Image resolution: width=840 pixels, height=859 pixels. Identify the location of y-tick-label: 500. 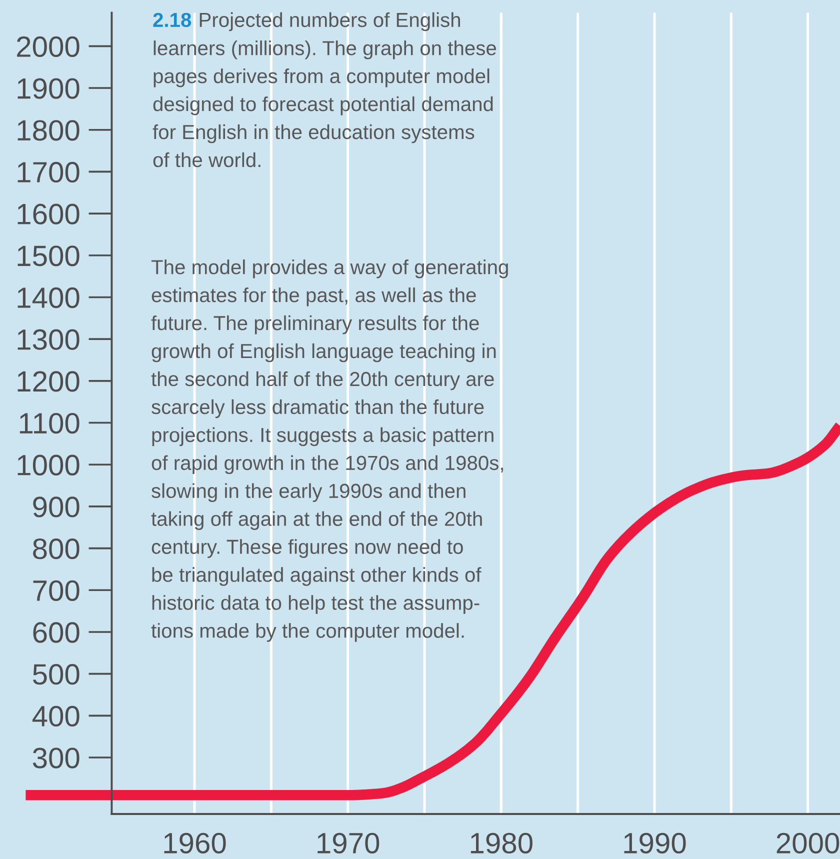
(56, 674).